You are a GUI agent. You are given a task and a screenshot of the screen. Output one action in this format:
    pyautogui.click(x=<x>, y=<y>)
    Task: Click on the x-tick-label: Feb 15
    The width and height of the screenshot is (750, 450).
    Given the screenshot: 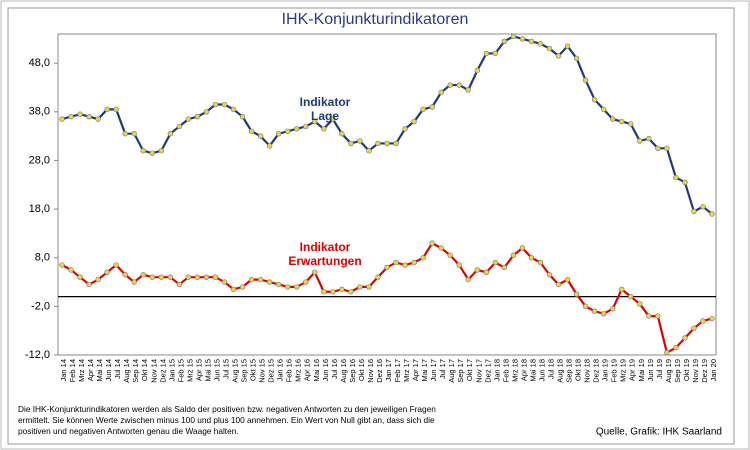 What is the action you would take?
    pyautogui.click(x=180, y=370)
    